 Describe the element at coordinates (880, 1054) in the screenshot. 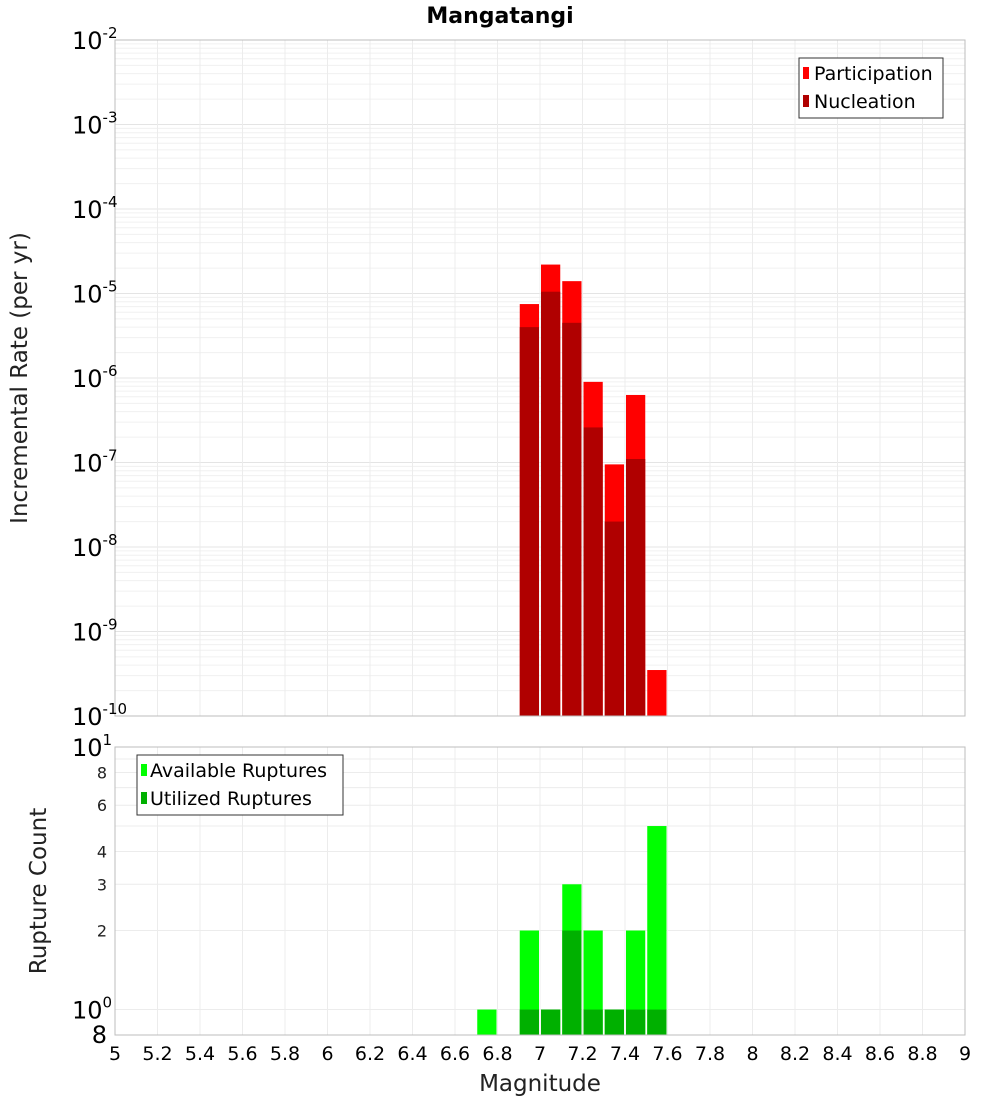

I see `x-tick-label: 8.6` at that location.